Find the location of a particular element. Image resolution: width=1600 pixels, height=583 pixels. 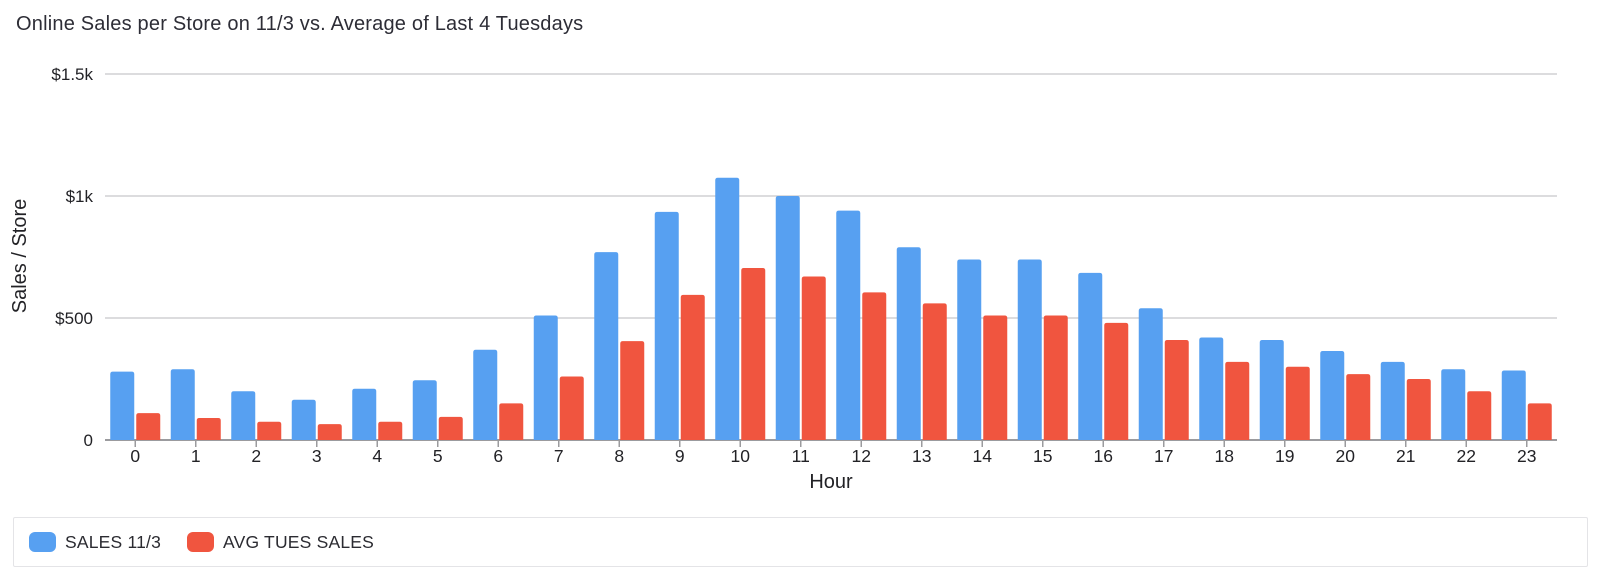

y-tick-label-500: $500 is located at coordinates (74, 318).